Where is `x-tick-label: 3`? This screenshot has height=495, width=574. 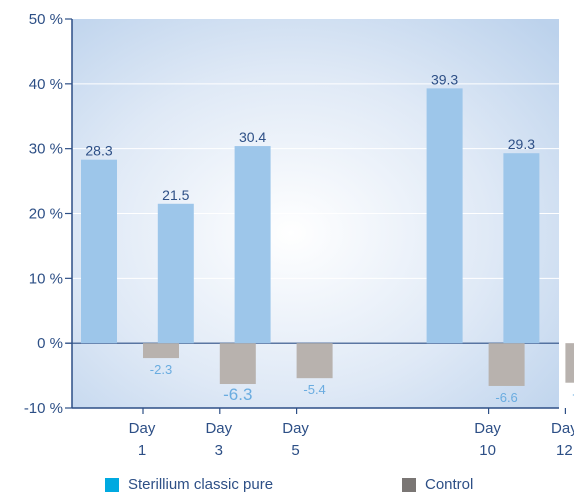 x-tick-label: 3 is located at coordinates (219, 450).